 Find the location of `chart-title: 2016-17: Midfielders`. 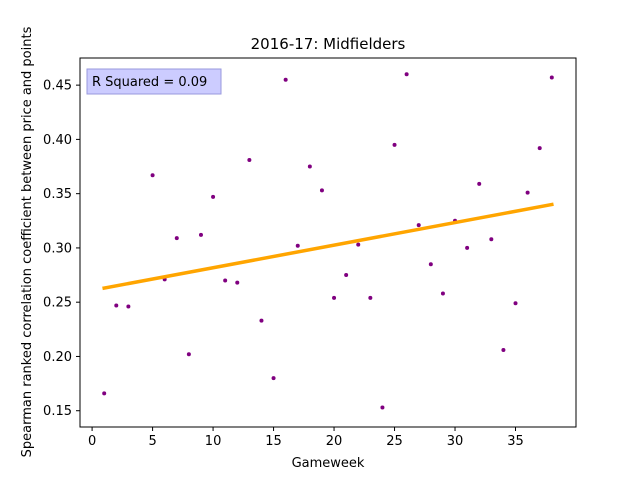

chart-title: 2016-17: Midfielders is located at coordinates (328, 44).